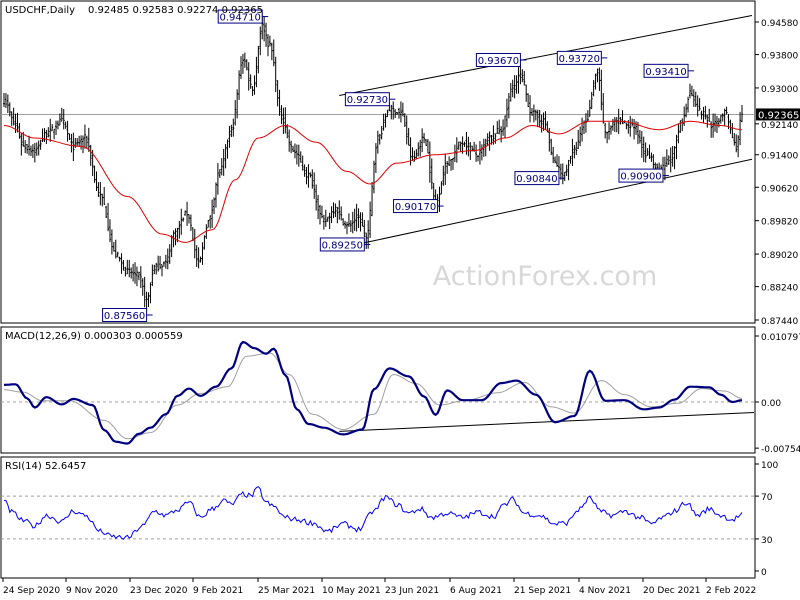 This screenshot has height=600, width=800. I want to click on price-annotation: 0.93670, so click(501, 59).